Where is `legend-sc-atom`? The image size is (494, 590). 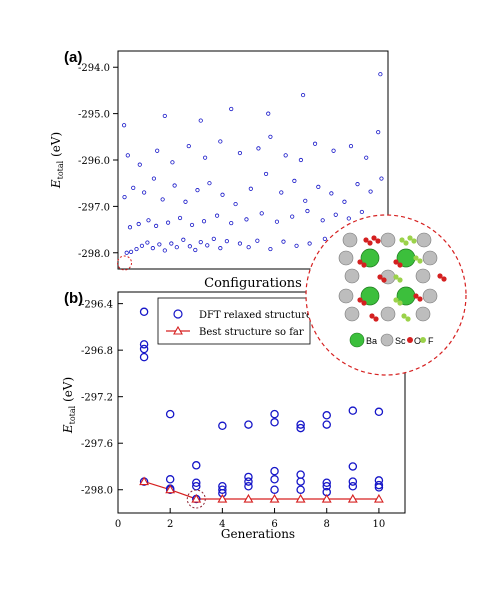 legend-sc-atom is located at coordinates (387, 340).